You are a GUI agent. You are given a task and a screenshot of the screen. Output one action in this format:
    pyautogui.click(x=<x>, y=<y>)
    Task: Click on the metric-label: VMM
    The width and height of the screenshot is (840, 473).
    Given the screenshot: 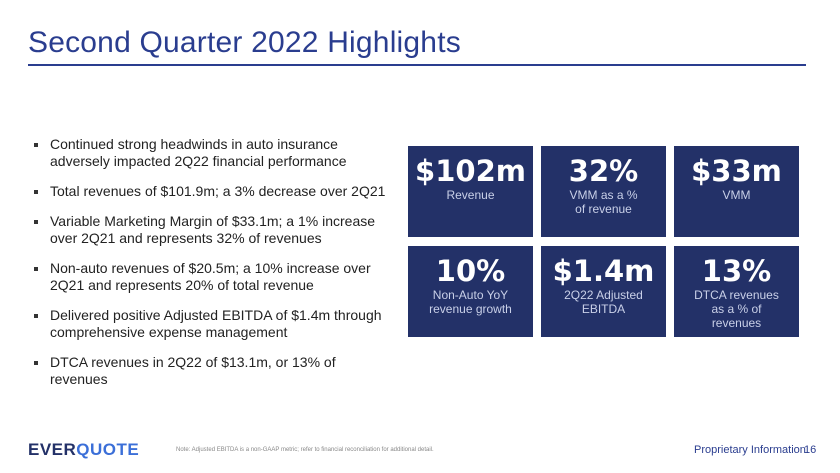 What is the action you would take?
    pyautogui.click(x=736, y=195)
    